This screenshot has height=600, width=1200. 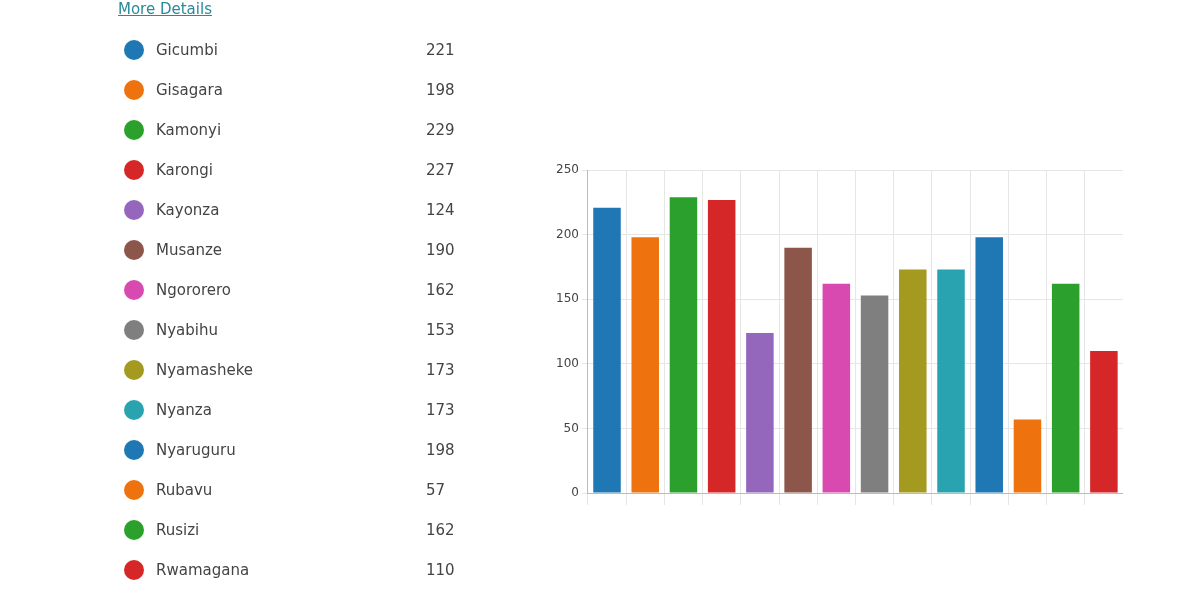 I want to click on y-tick-label: 50, so click(x=571, y=427).